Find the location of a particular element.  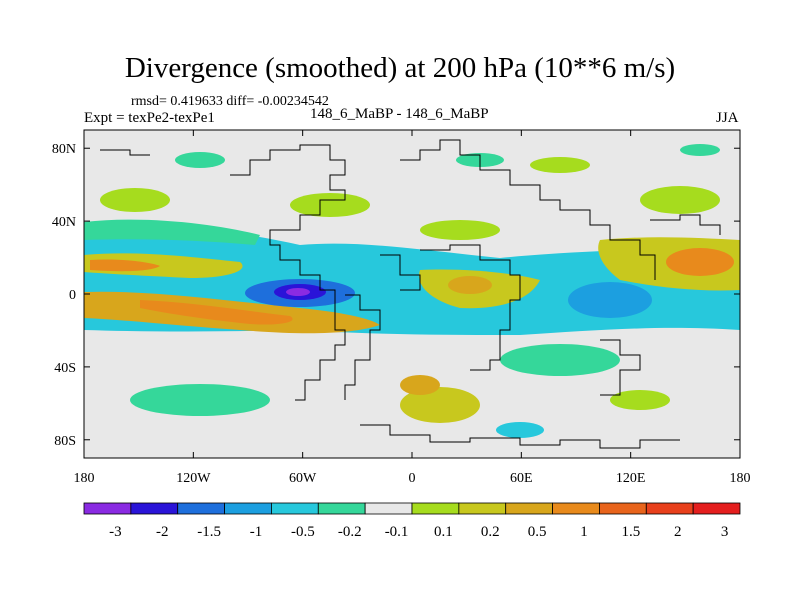

colorbar-label: -0.5 is located at coordinates (303, 532).